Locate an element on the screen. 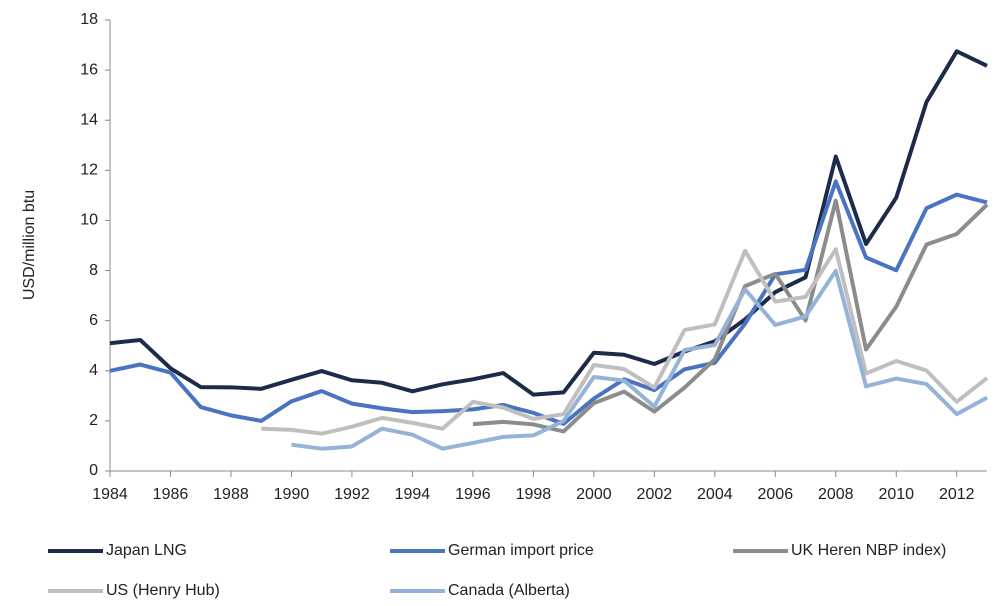  y-tick-label: 12 is located at coordinates (89, 170).